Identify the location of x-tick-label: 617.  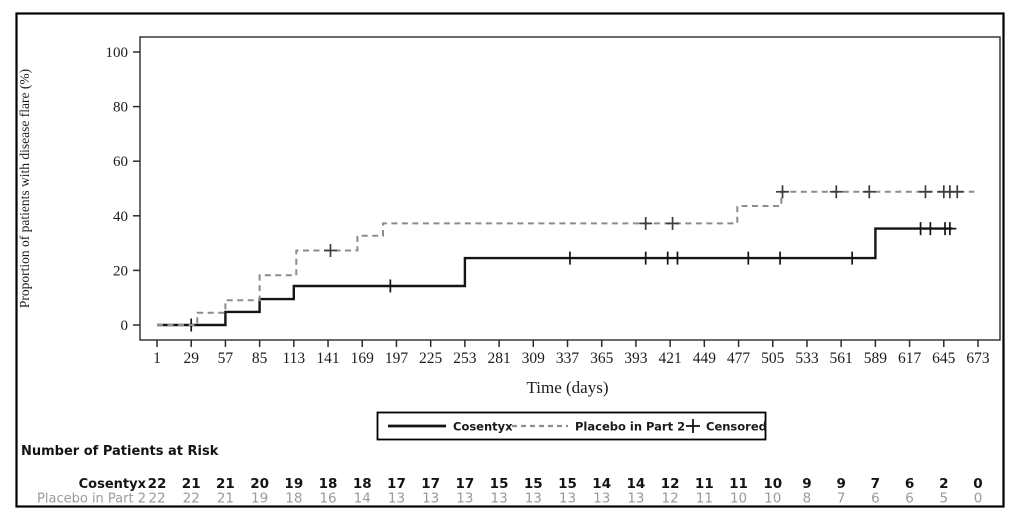
(910, 358).